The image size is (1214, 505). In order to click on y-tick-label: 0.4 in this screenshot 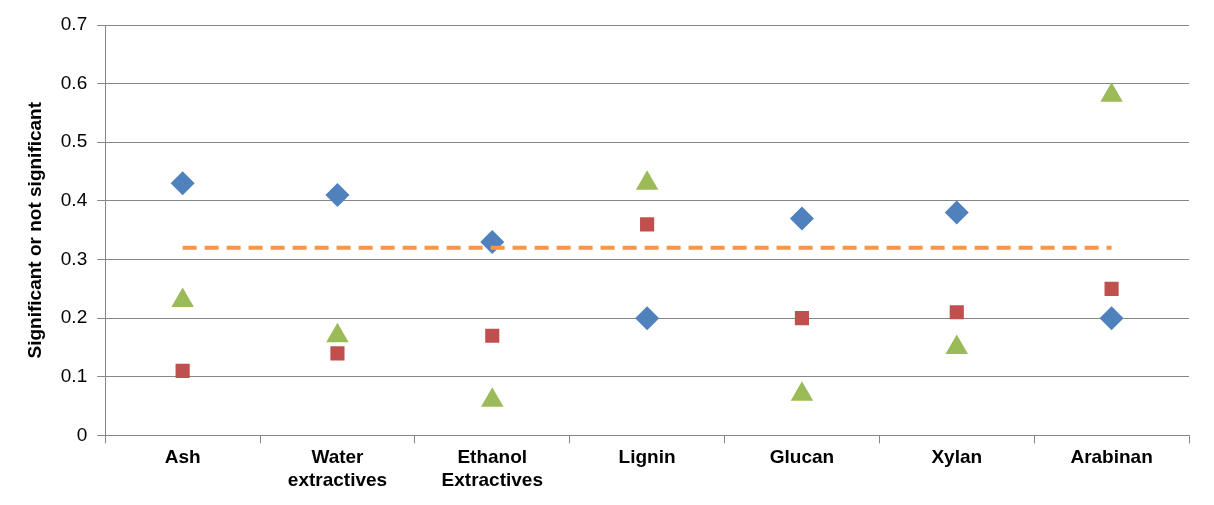, I will do `click(74, 200)`.